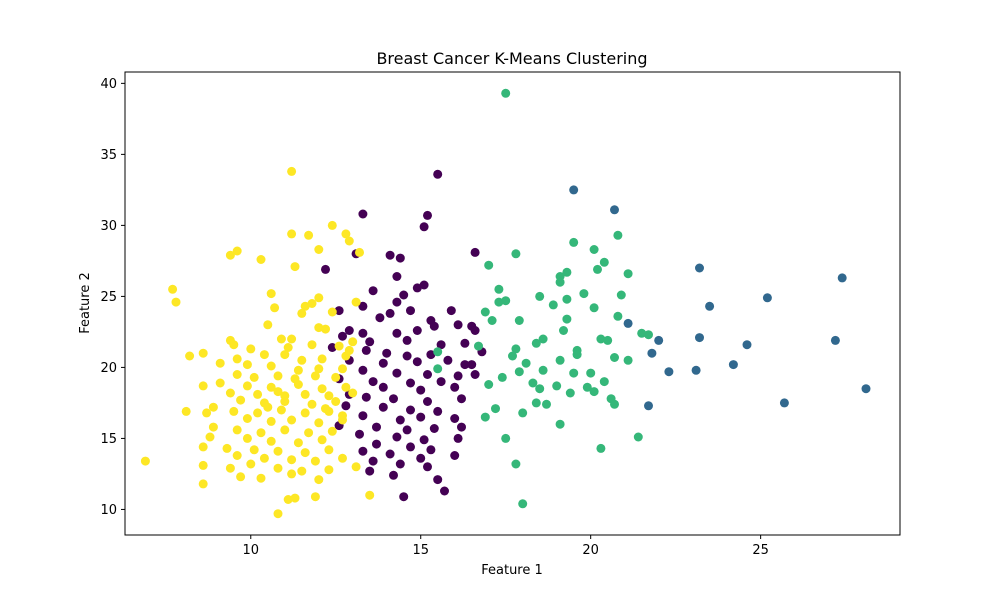 Image resolution: width=1000 pixels, height=600 pixels. What do you see at coordinates (108, 368) in the screenshot?
I see `y-tick-label: 20` at bounding box center [108, 368].